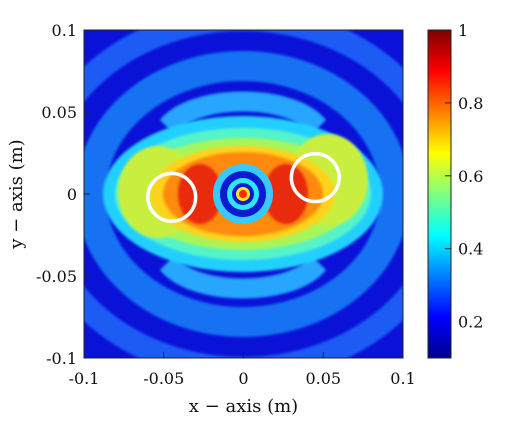 The image size is (521, 422). What do you see at coordinates (439, 194) in the screenshot?
I see `colorbar-gradient` at bounding box center [439, 194].